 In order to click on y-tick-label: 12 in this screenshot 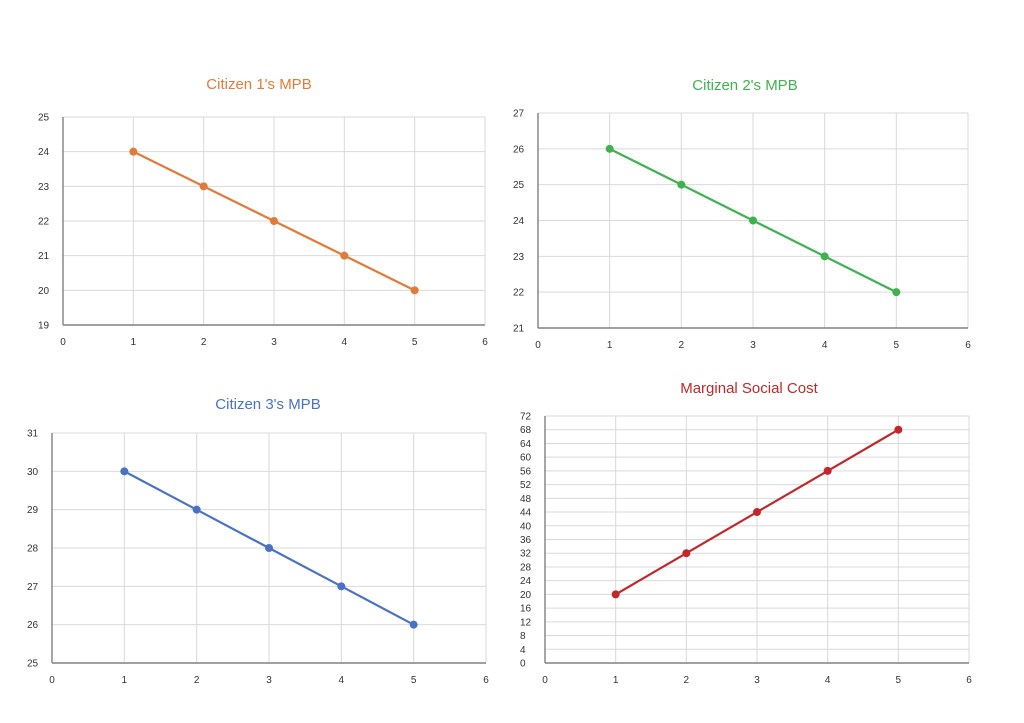, I will do `click(526, 622)`.